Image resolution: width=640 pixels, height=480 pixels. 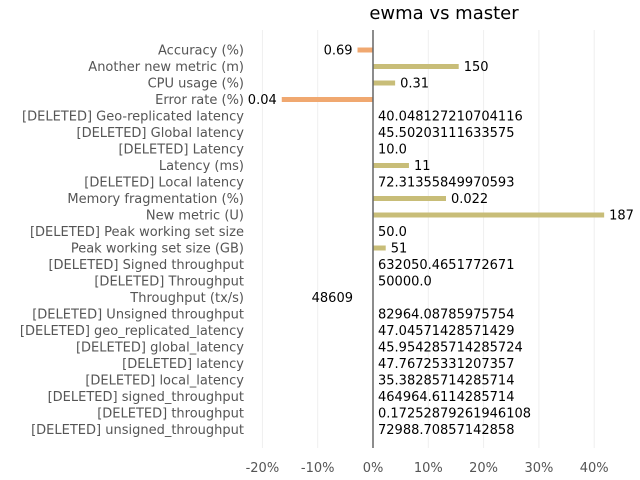 I want to click on category-label: [DELETED] geo_replicated_latency, so click(x=132, y=331).